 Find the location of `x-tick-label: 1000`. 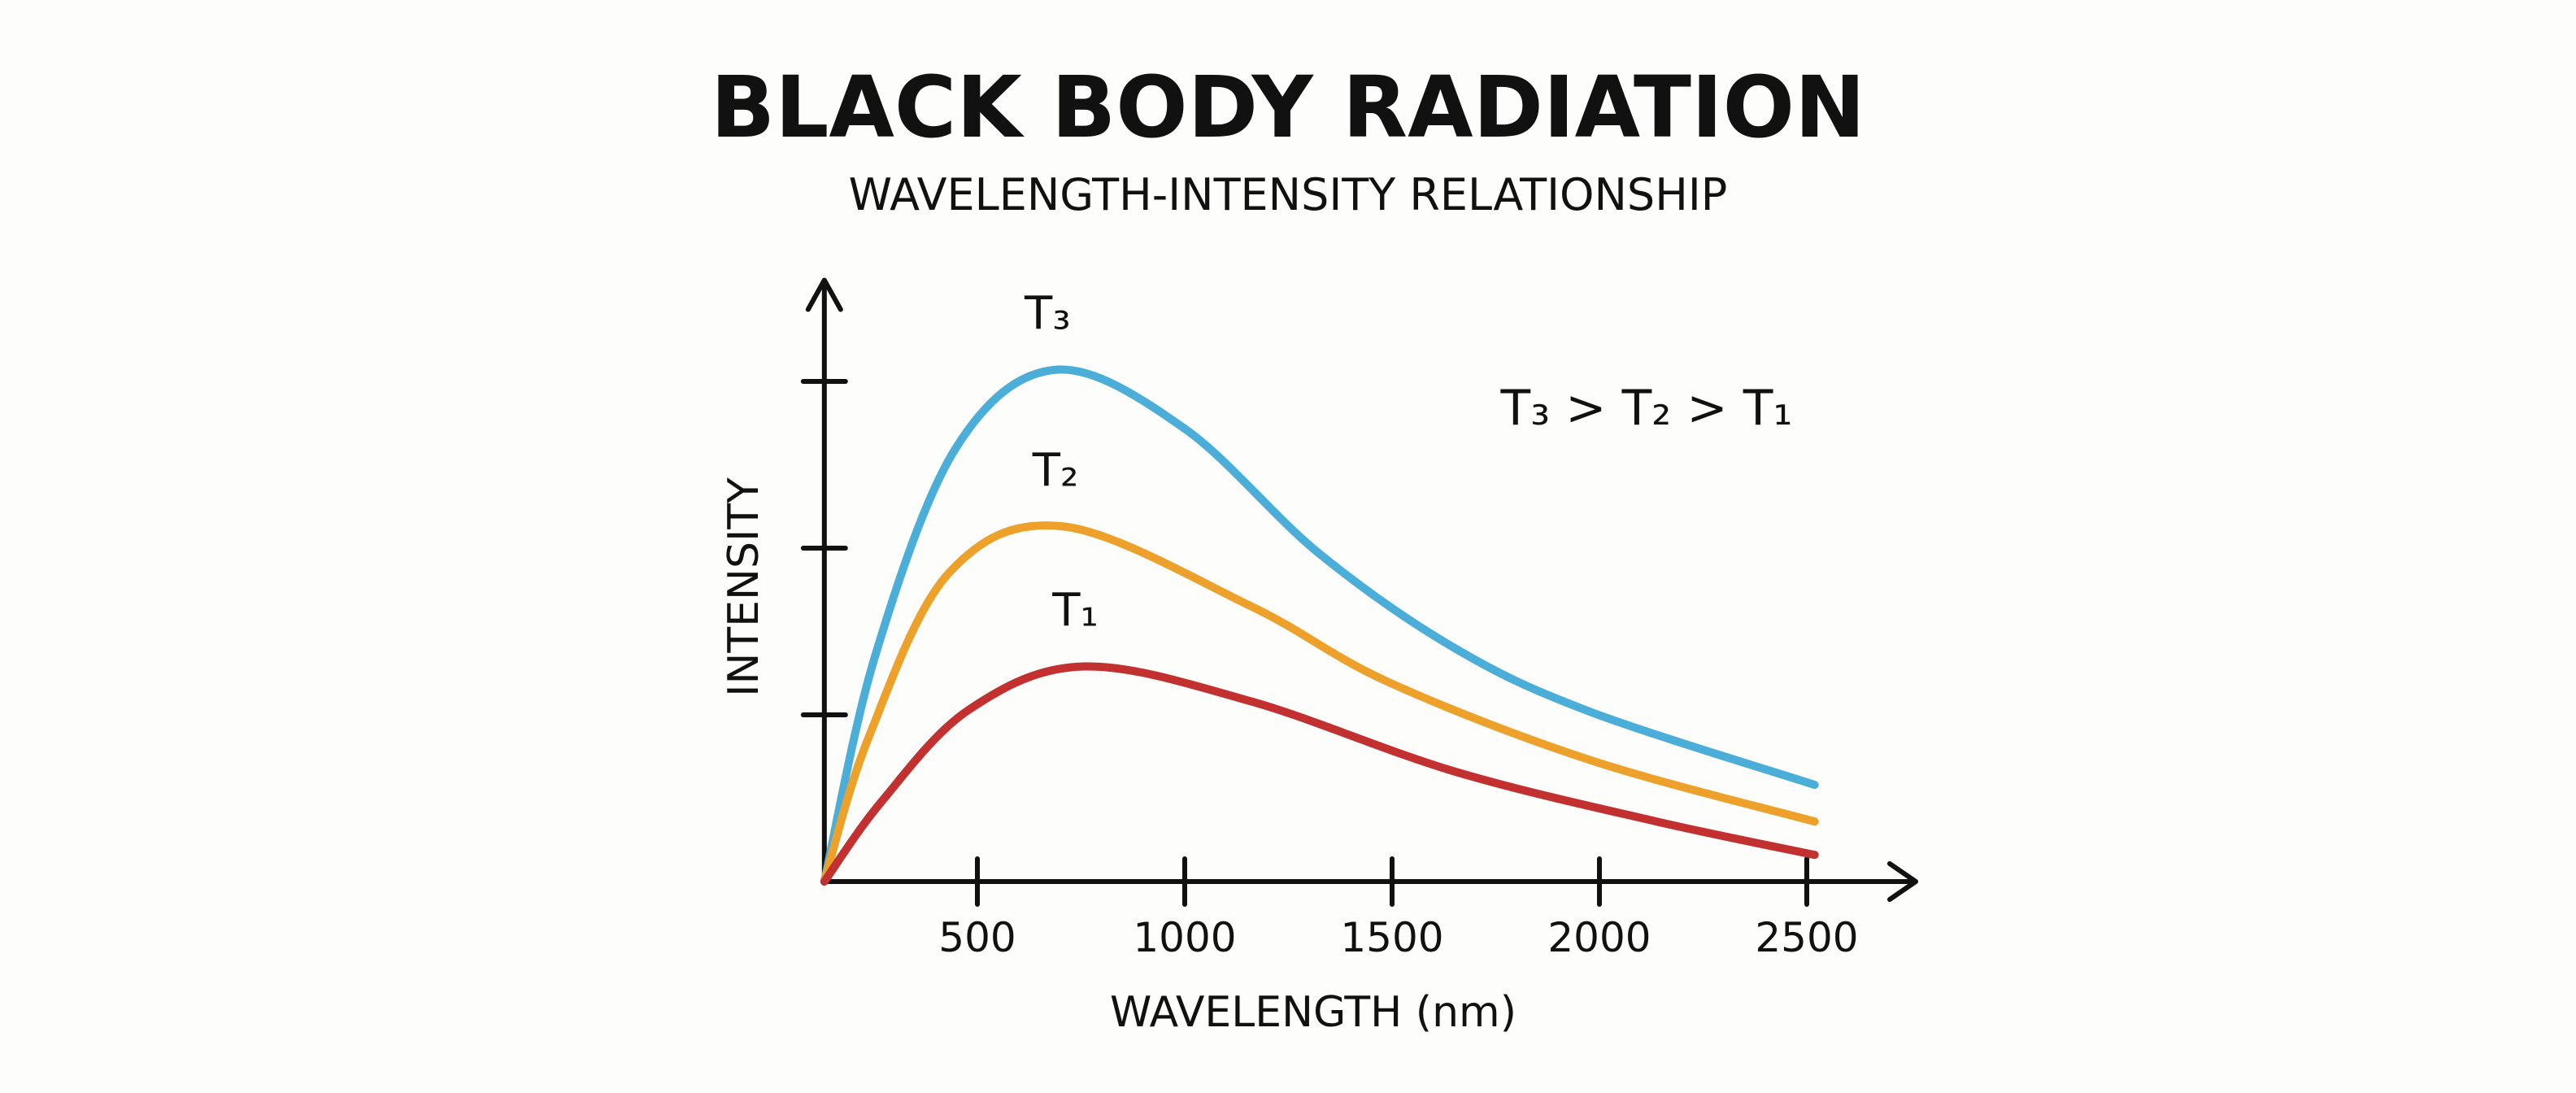

x-tick-label: 1000 is located at coordinates (1184, 938).